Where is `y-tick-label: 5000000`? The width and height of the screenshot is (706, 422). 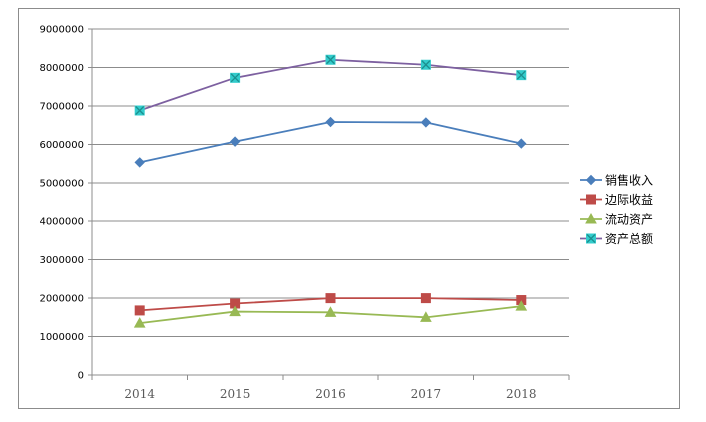 y-tick-label: 5000000 is located at coordinates (61, 183).